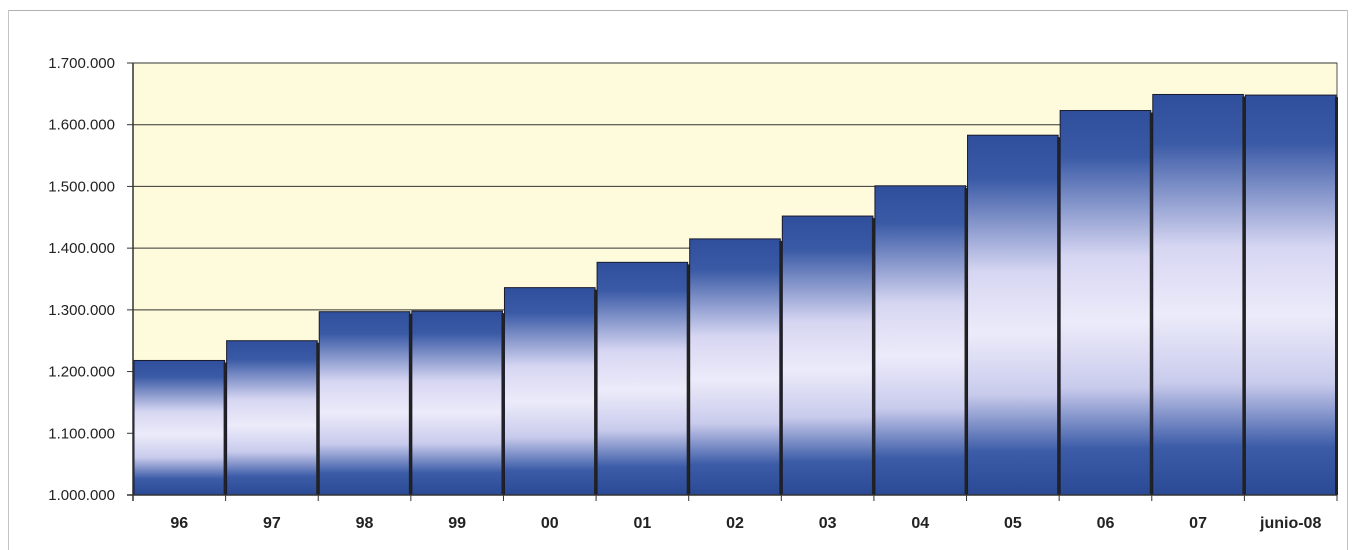 The height and width of the screenshot is (550, 1356). What do you see at coordinates (642, 523) in the screenshot?
I see `x-tick-label: 01` at bounding box center [642, 523].